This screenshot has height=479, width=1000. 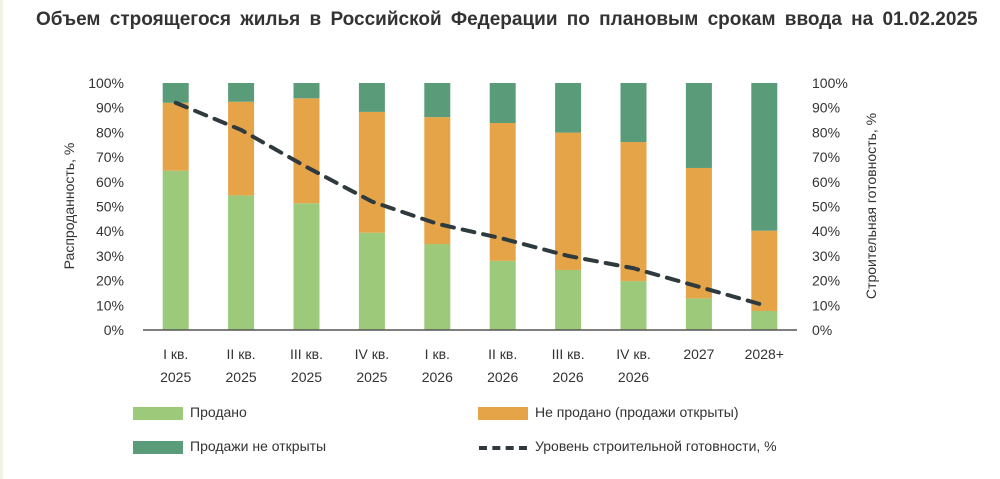 What do you see at coordinates (826, 231) in the screenshot?
I see `y-tick-right: 40%` at bounding box center [826, 231].